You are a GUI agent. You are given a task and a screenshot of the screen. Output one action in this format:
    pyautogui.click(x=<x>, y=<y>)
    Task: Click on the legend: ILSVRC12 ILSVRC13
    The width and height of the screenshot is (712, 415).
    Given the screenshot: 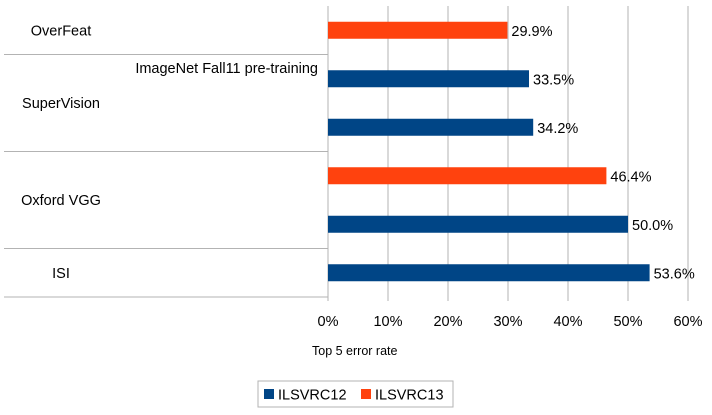 What is the action you would take?
    pyautogui.click(x=355, y=394)
    